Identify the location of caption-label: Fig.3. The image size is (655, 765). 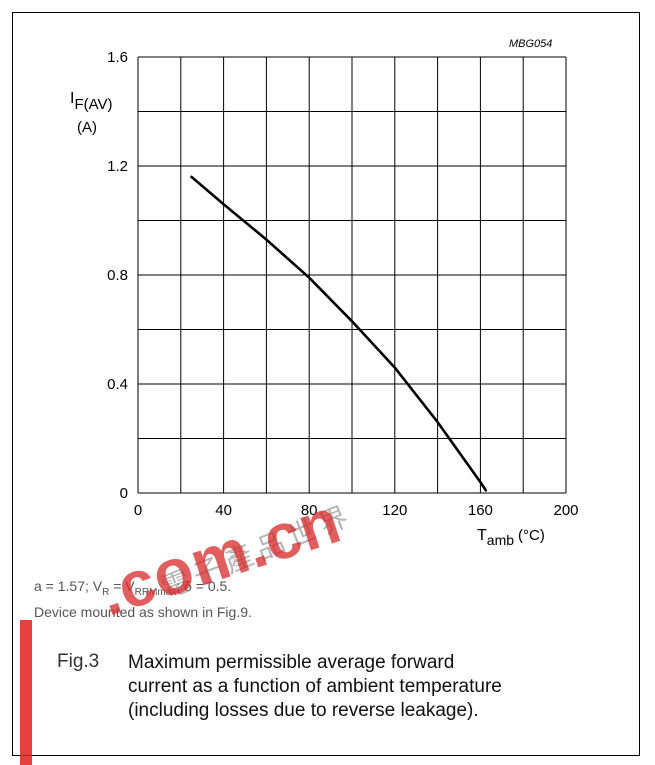
(78, 661).